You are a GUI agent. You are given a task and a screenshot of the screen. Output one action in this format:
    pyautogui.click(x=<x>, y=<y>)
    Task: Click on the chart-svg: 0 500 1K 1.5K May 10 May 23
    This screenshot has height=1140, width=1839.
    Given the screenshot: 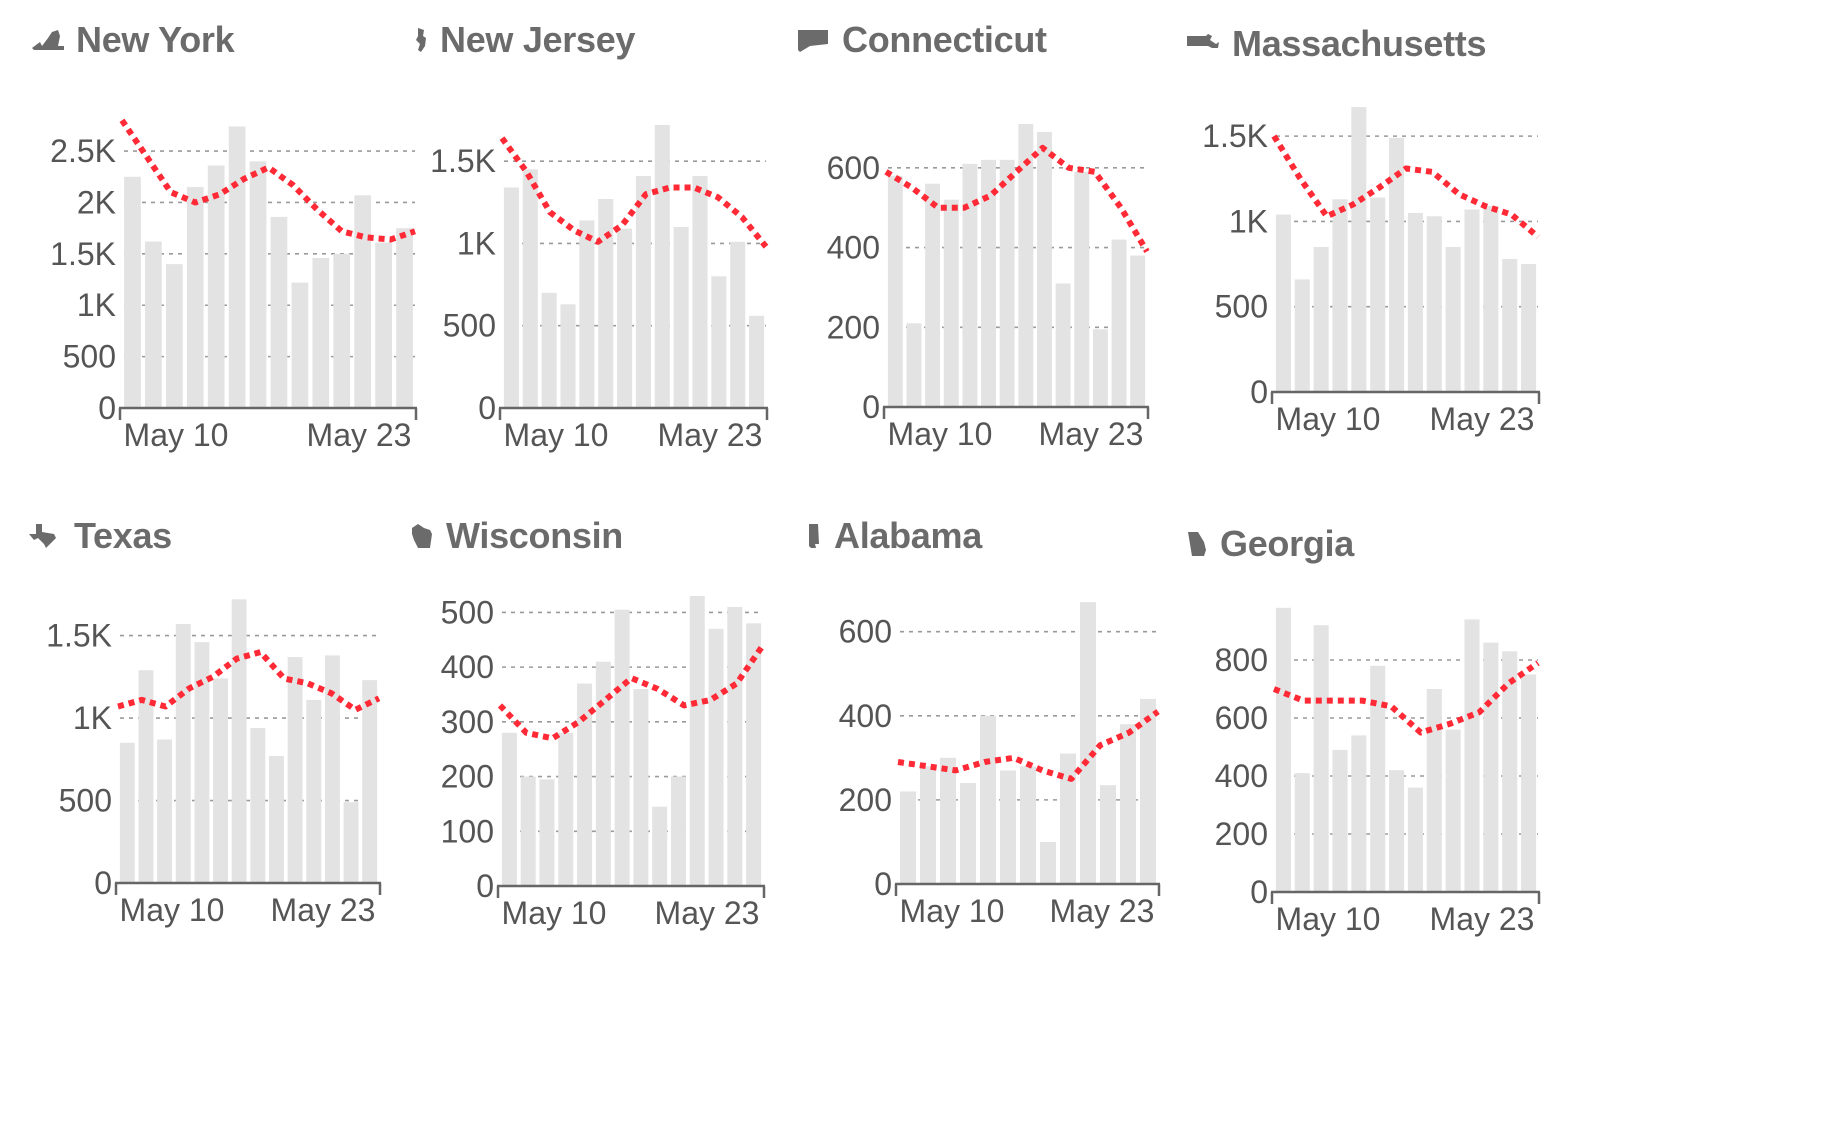 What is the action you would take?
    pyautogui.click(x=1371, y=272)
    